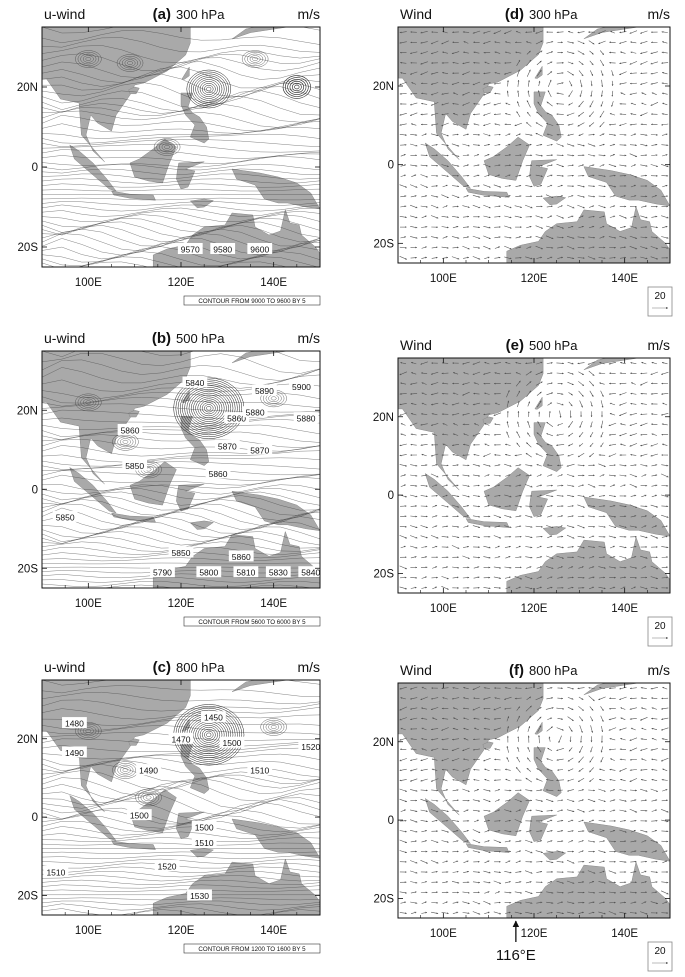  What do you see at coordinates (384, 574) in the screenshot?
I see `y-tick-label: 20S` at bounding box center [384, 574].